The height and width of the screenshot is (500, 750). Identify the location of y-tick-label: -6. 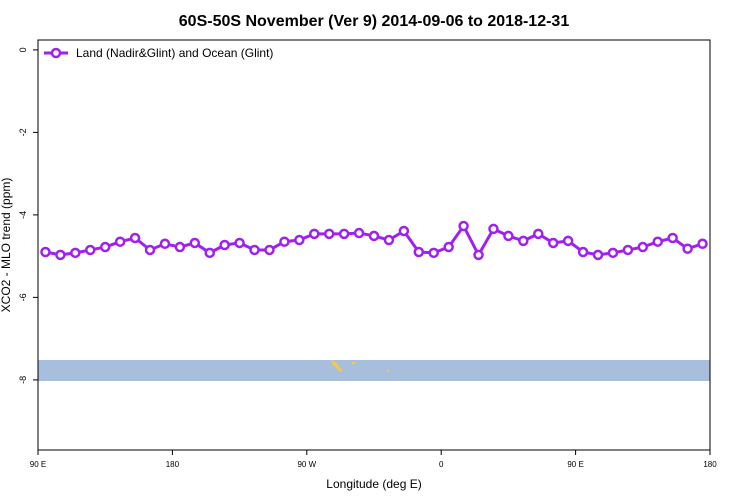
(23, 297).